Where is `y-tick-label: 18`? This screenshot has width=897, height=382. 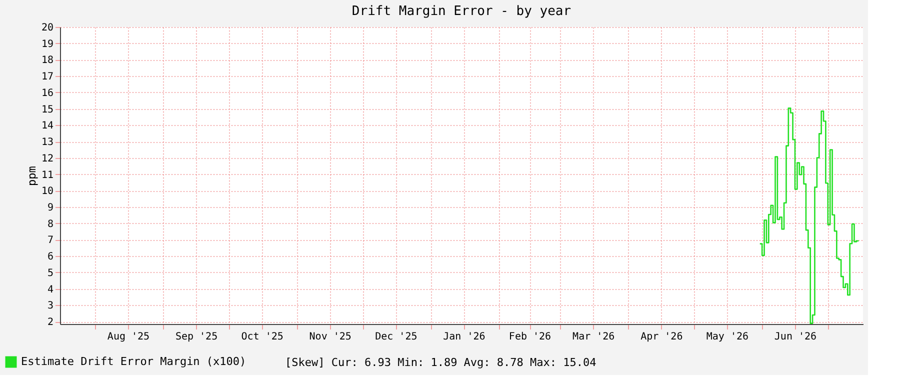 y-tick-label: 18 is located at coordinates (47, 60).